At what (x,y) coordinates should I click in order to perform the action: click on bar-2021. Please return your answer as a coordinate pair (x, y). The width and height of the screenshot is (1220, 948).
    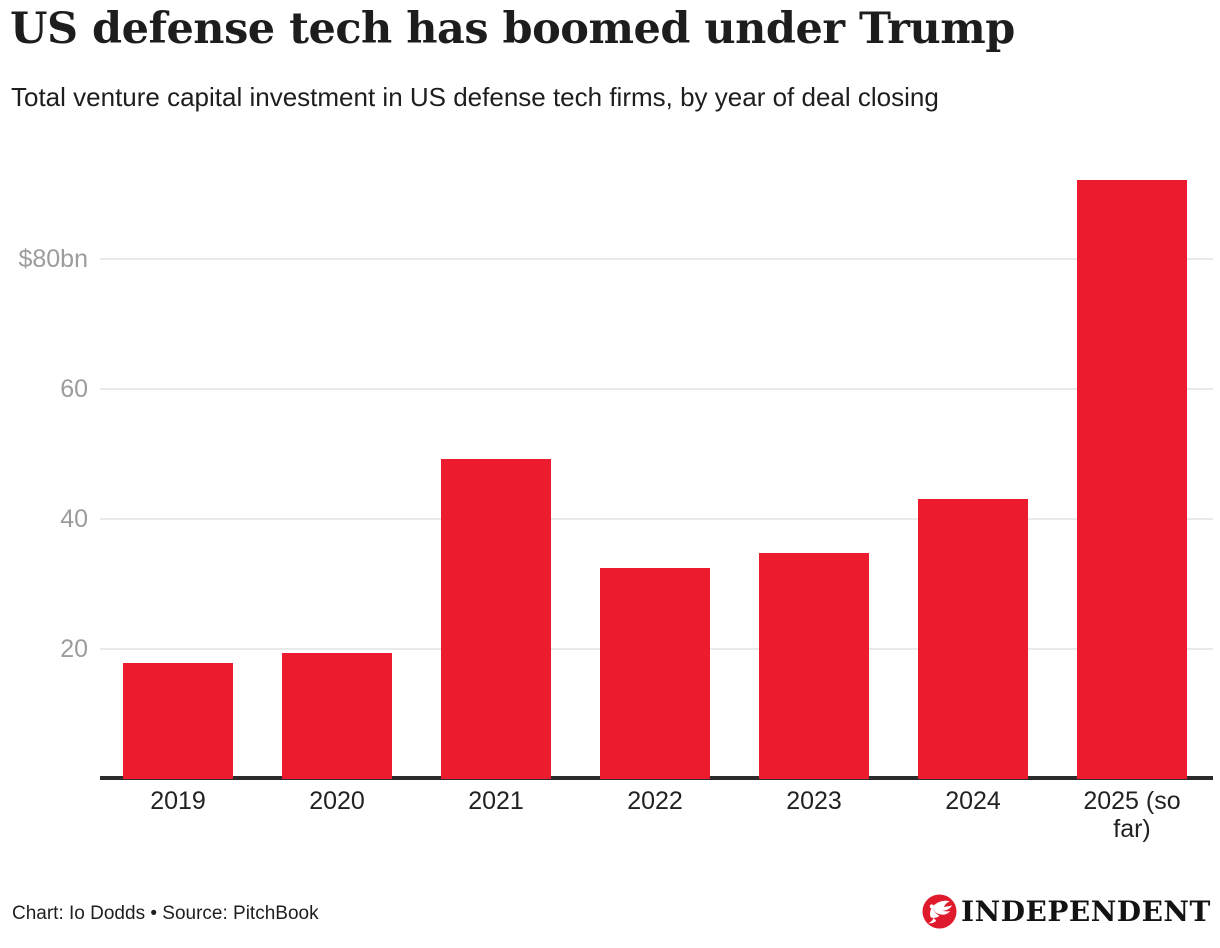
    Looking at the image, I should click on (496, 619).